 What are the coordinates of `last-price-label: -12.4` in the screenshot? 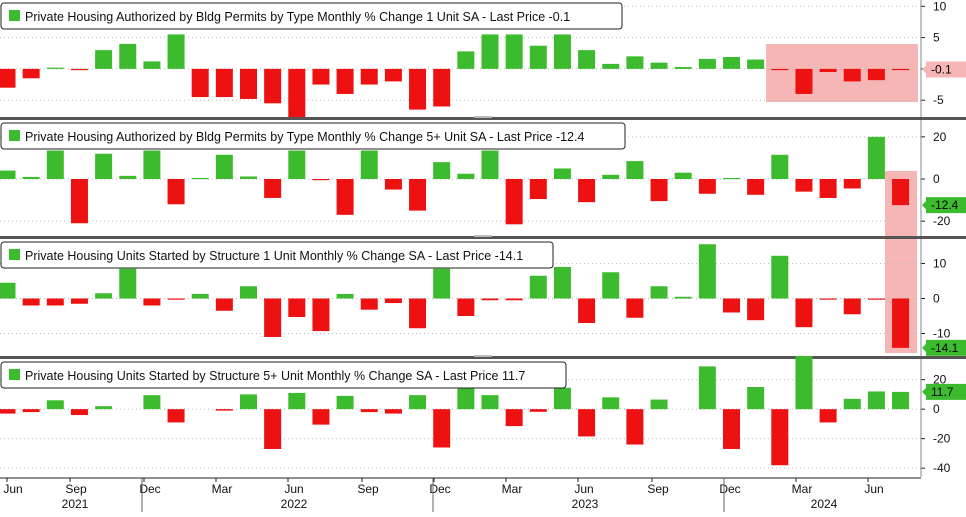 It's located at (945, 205).